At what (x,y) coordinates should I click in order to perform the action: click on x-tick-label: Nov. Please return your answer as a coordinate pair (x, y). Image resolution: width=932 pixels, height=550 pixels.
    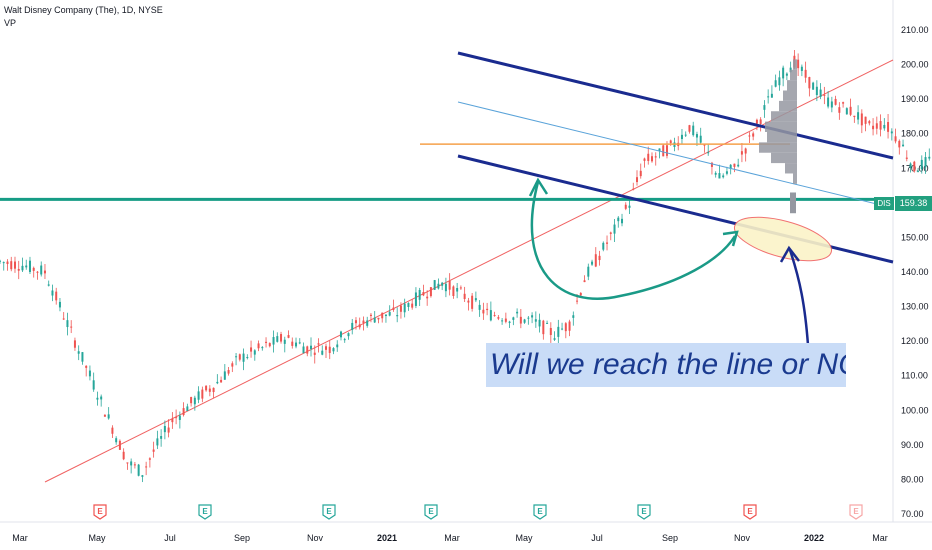
    Looking at the image, I should click on (315, 538).